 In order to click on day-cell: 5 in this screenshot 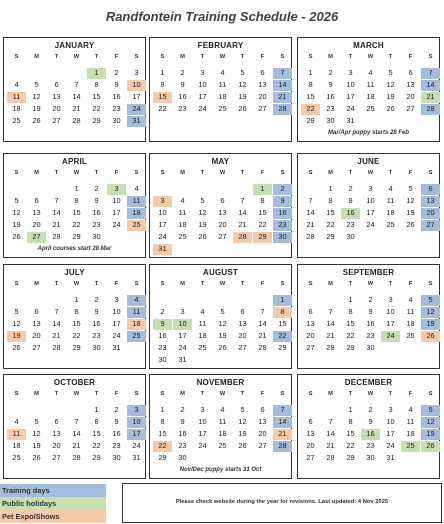, I will do `click(16, 200)`.